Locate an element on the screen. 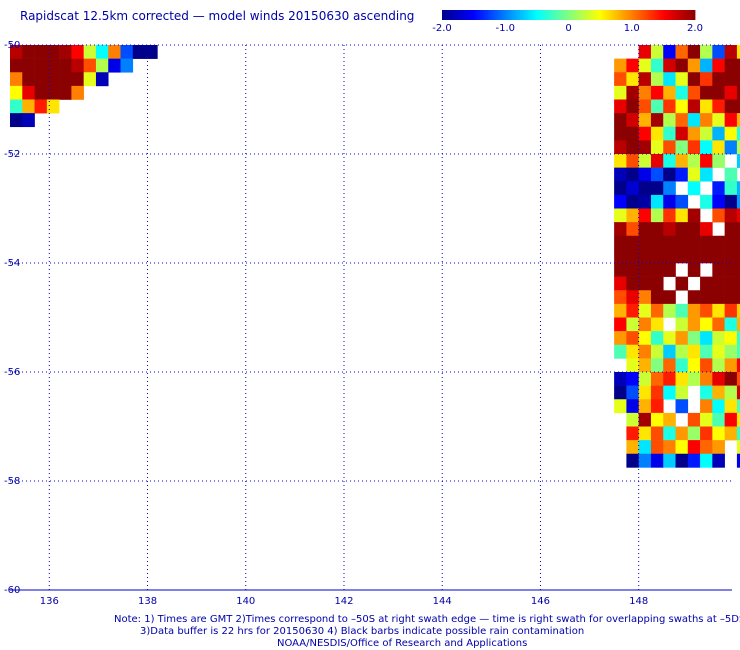 This screenshot has width=740, height=650. colorbar-tick-label: 0 is located at coordinates (568, 28).